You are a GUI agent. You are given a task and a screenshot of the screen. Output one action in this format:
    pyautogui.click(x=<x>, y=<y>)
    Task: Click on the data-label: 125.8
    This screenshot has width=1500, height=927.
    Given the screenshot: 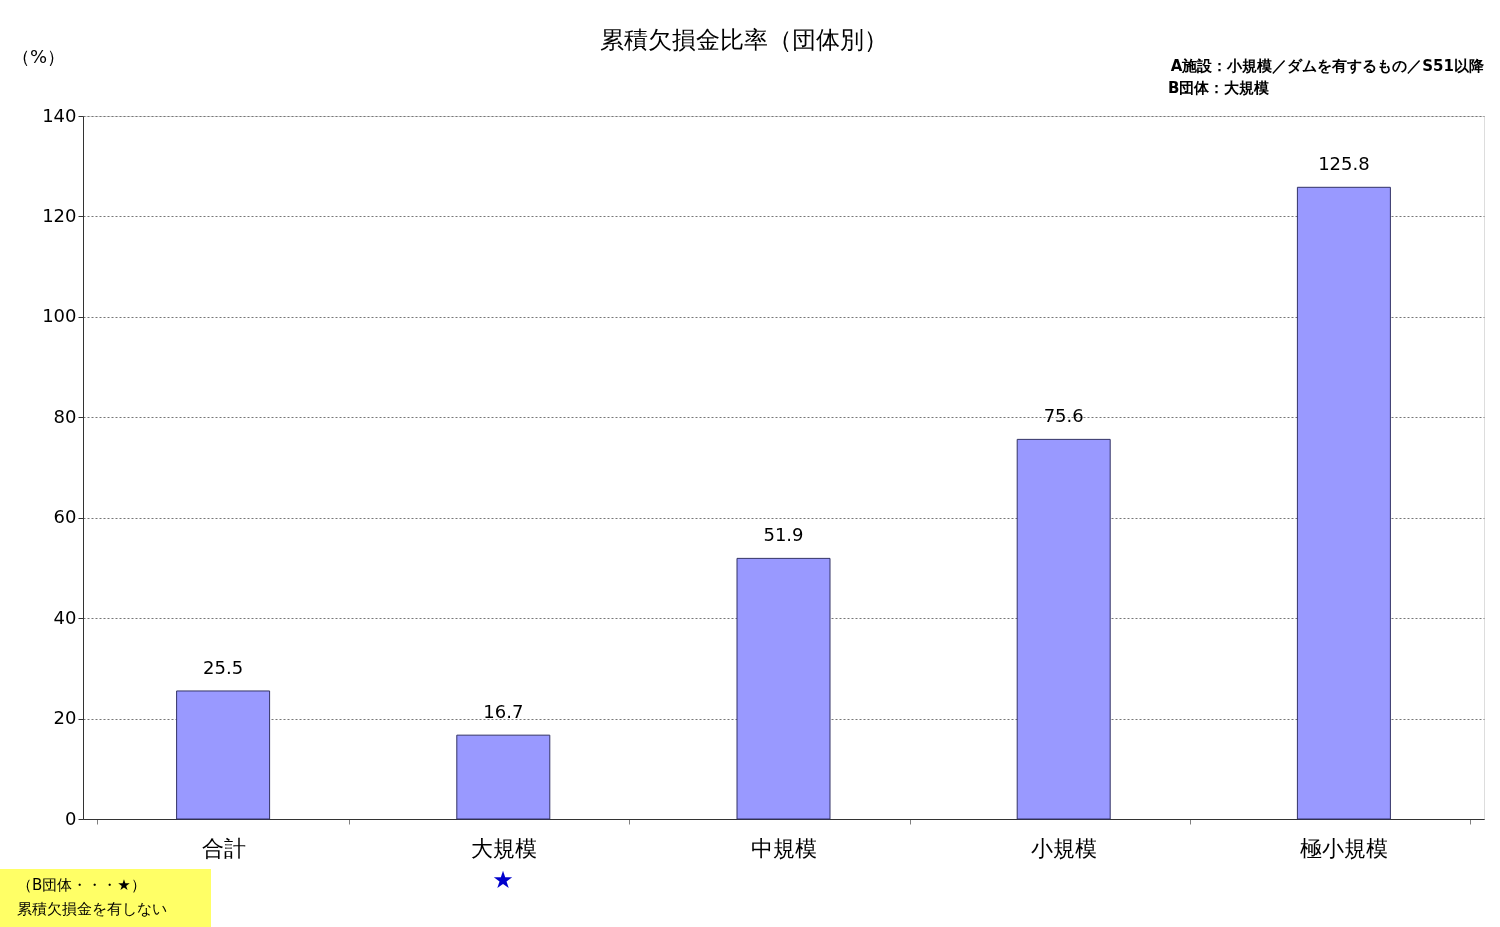 What is the action you would take?
    pyautogui.click(x=1344, y=164)
    